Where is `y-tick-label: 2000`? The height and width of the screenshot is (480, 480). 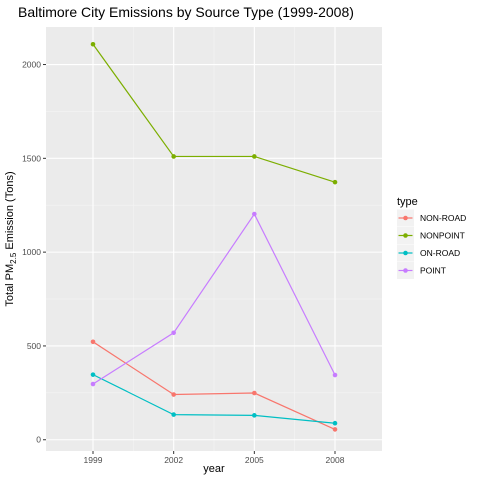 y-tick-label: 2000 is located at coordinates (31, 65).